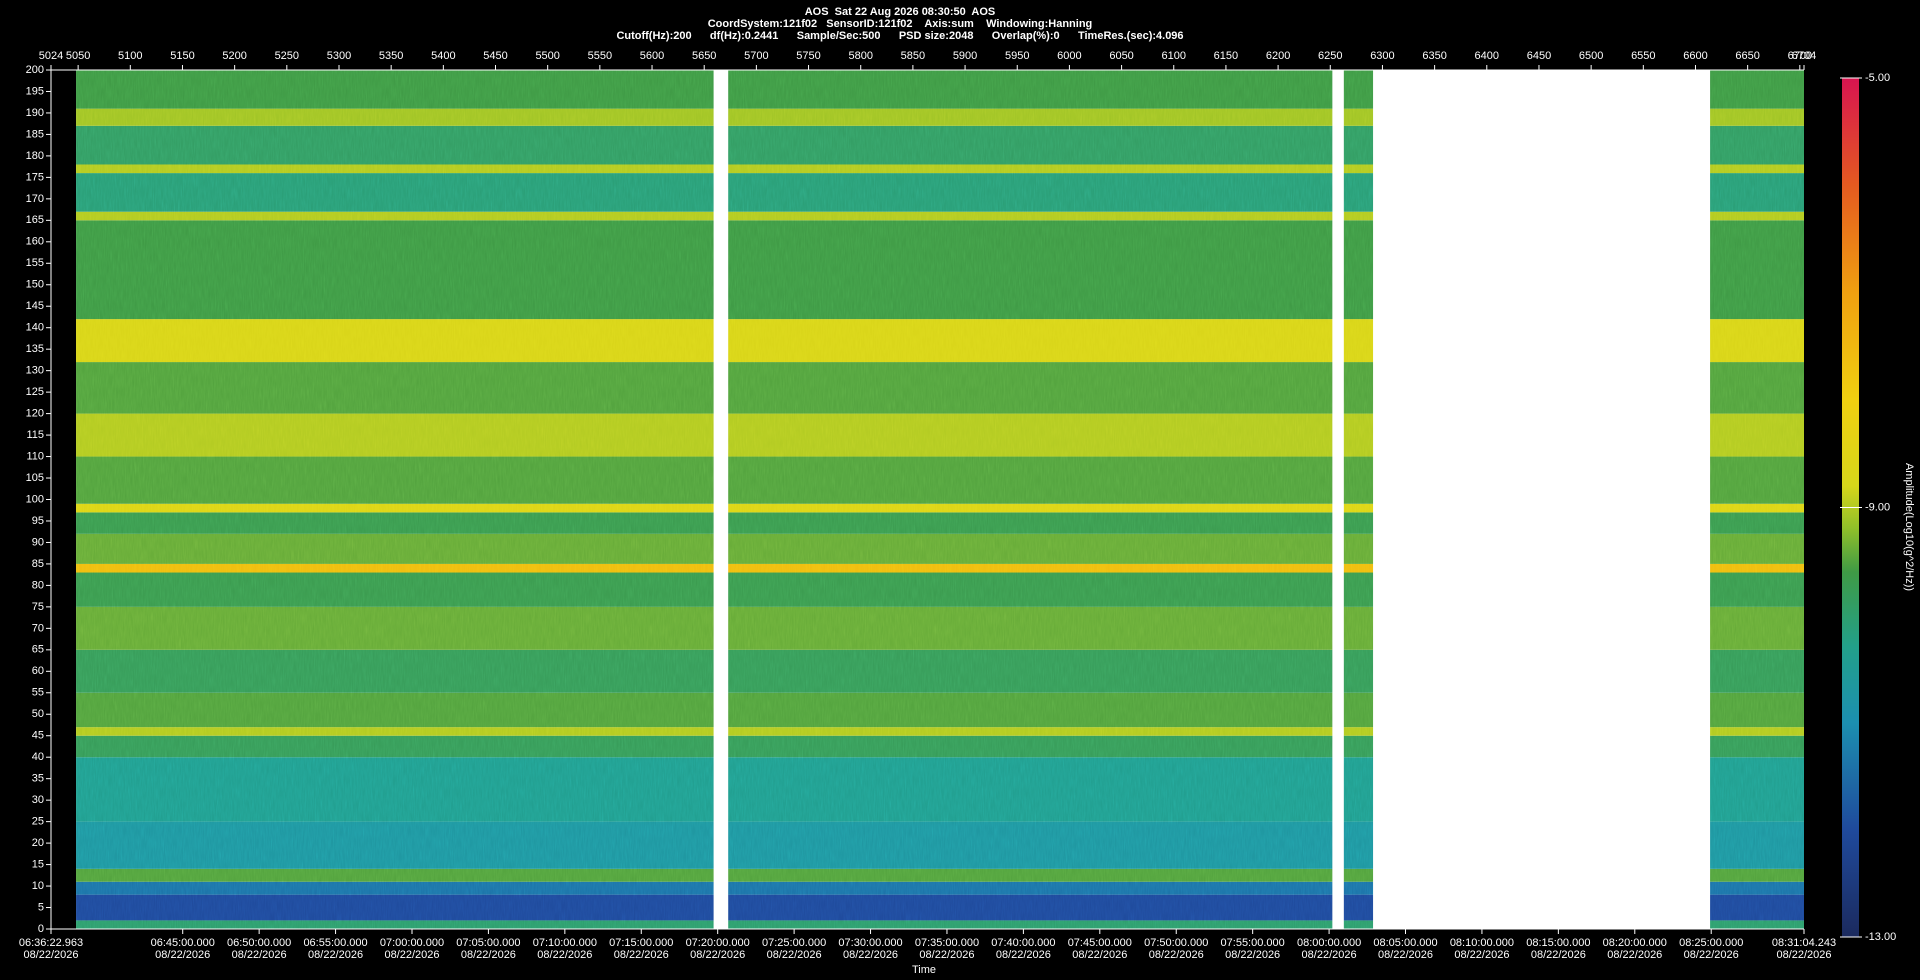 Image resolution: width=1920 pixels, height=980 pixels. I want to click on x2-tick-label: 07:05:00.000, so click(488, 943).